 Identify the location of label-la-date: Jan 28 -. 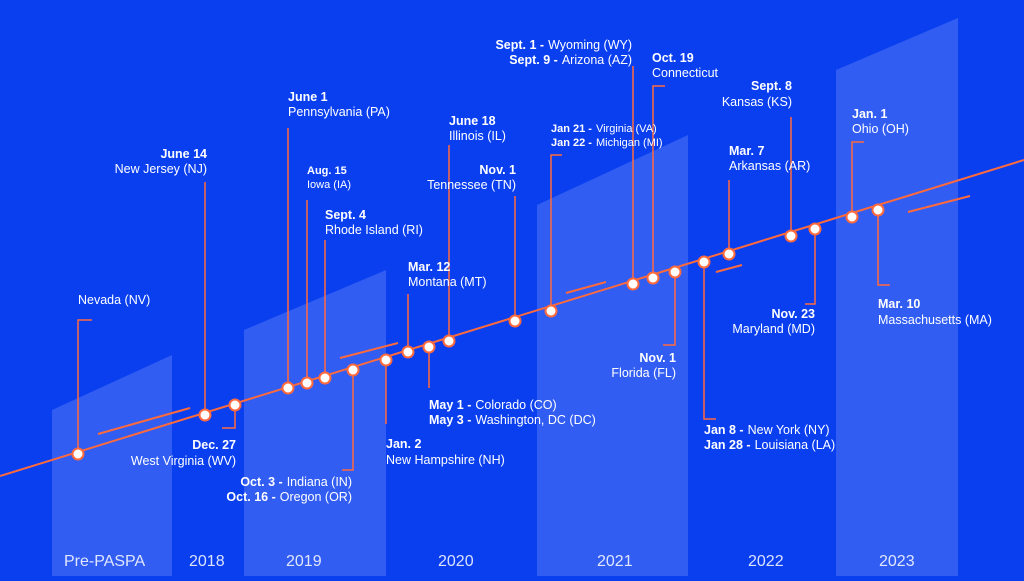
(727, 445).